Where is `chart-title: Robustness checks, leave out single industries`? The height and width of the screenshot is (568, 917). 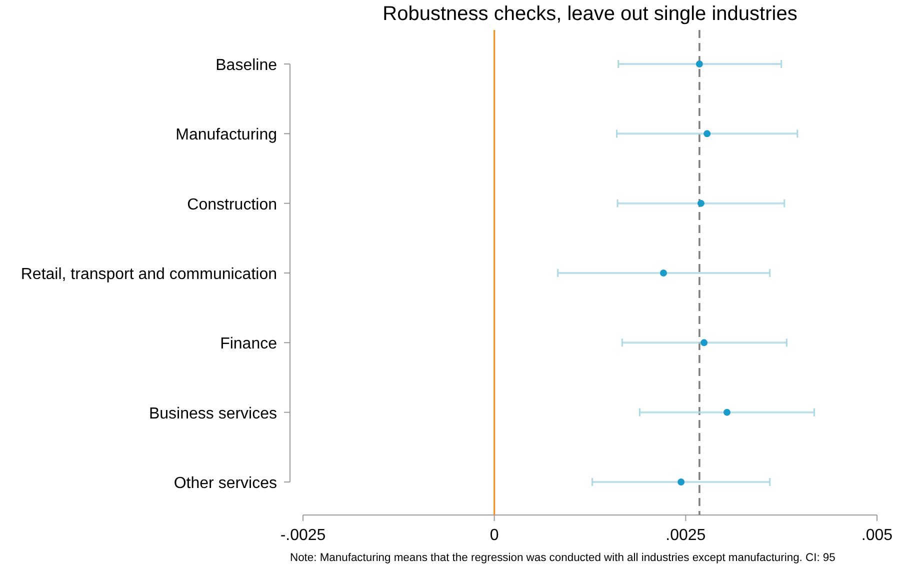
chart-title: Robustness checks, leave out single industries is located at coordinates (590, 14).